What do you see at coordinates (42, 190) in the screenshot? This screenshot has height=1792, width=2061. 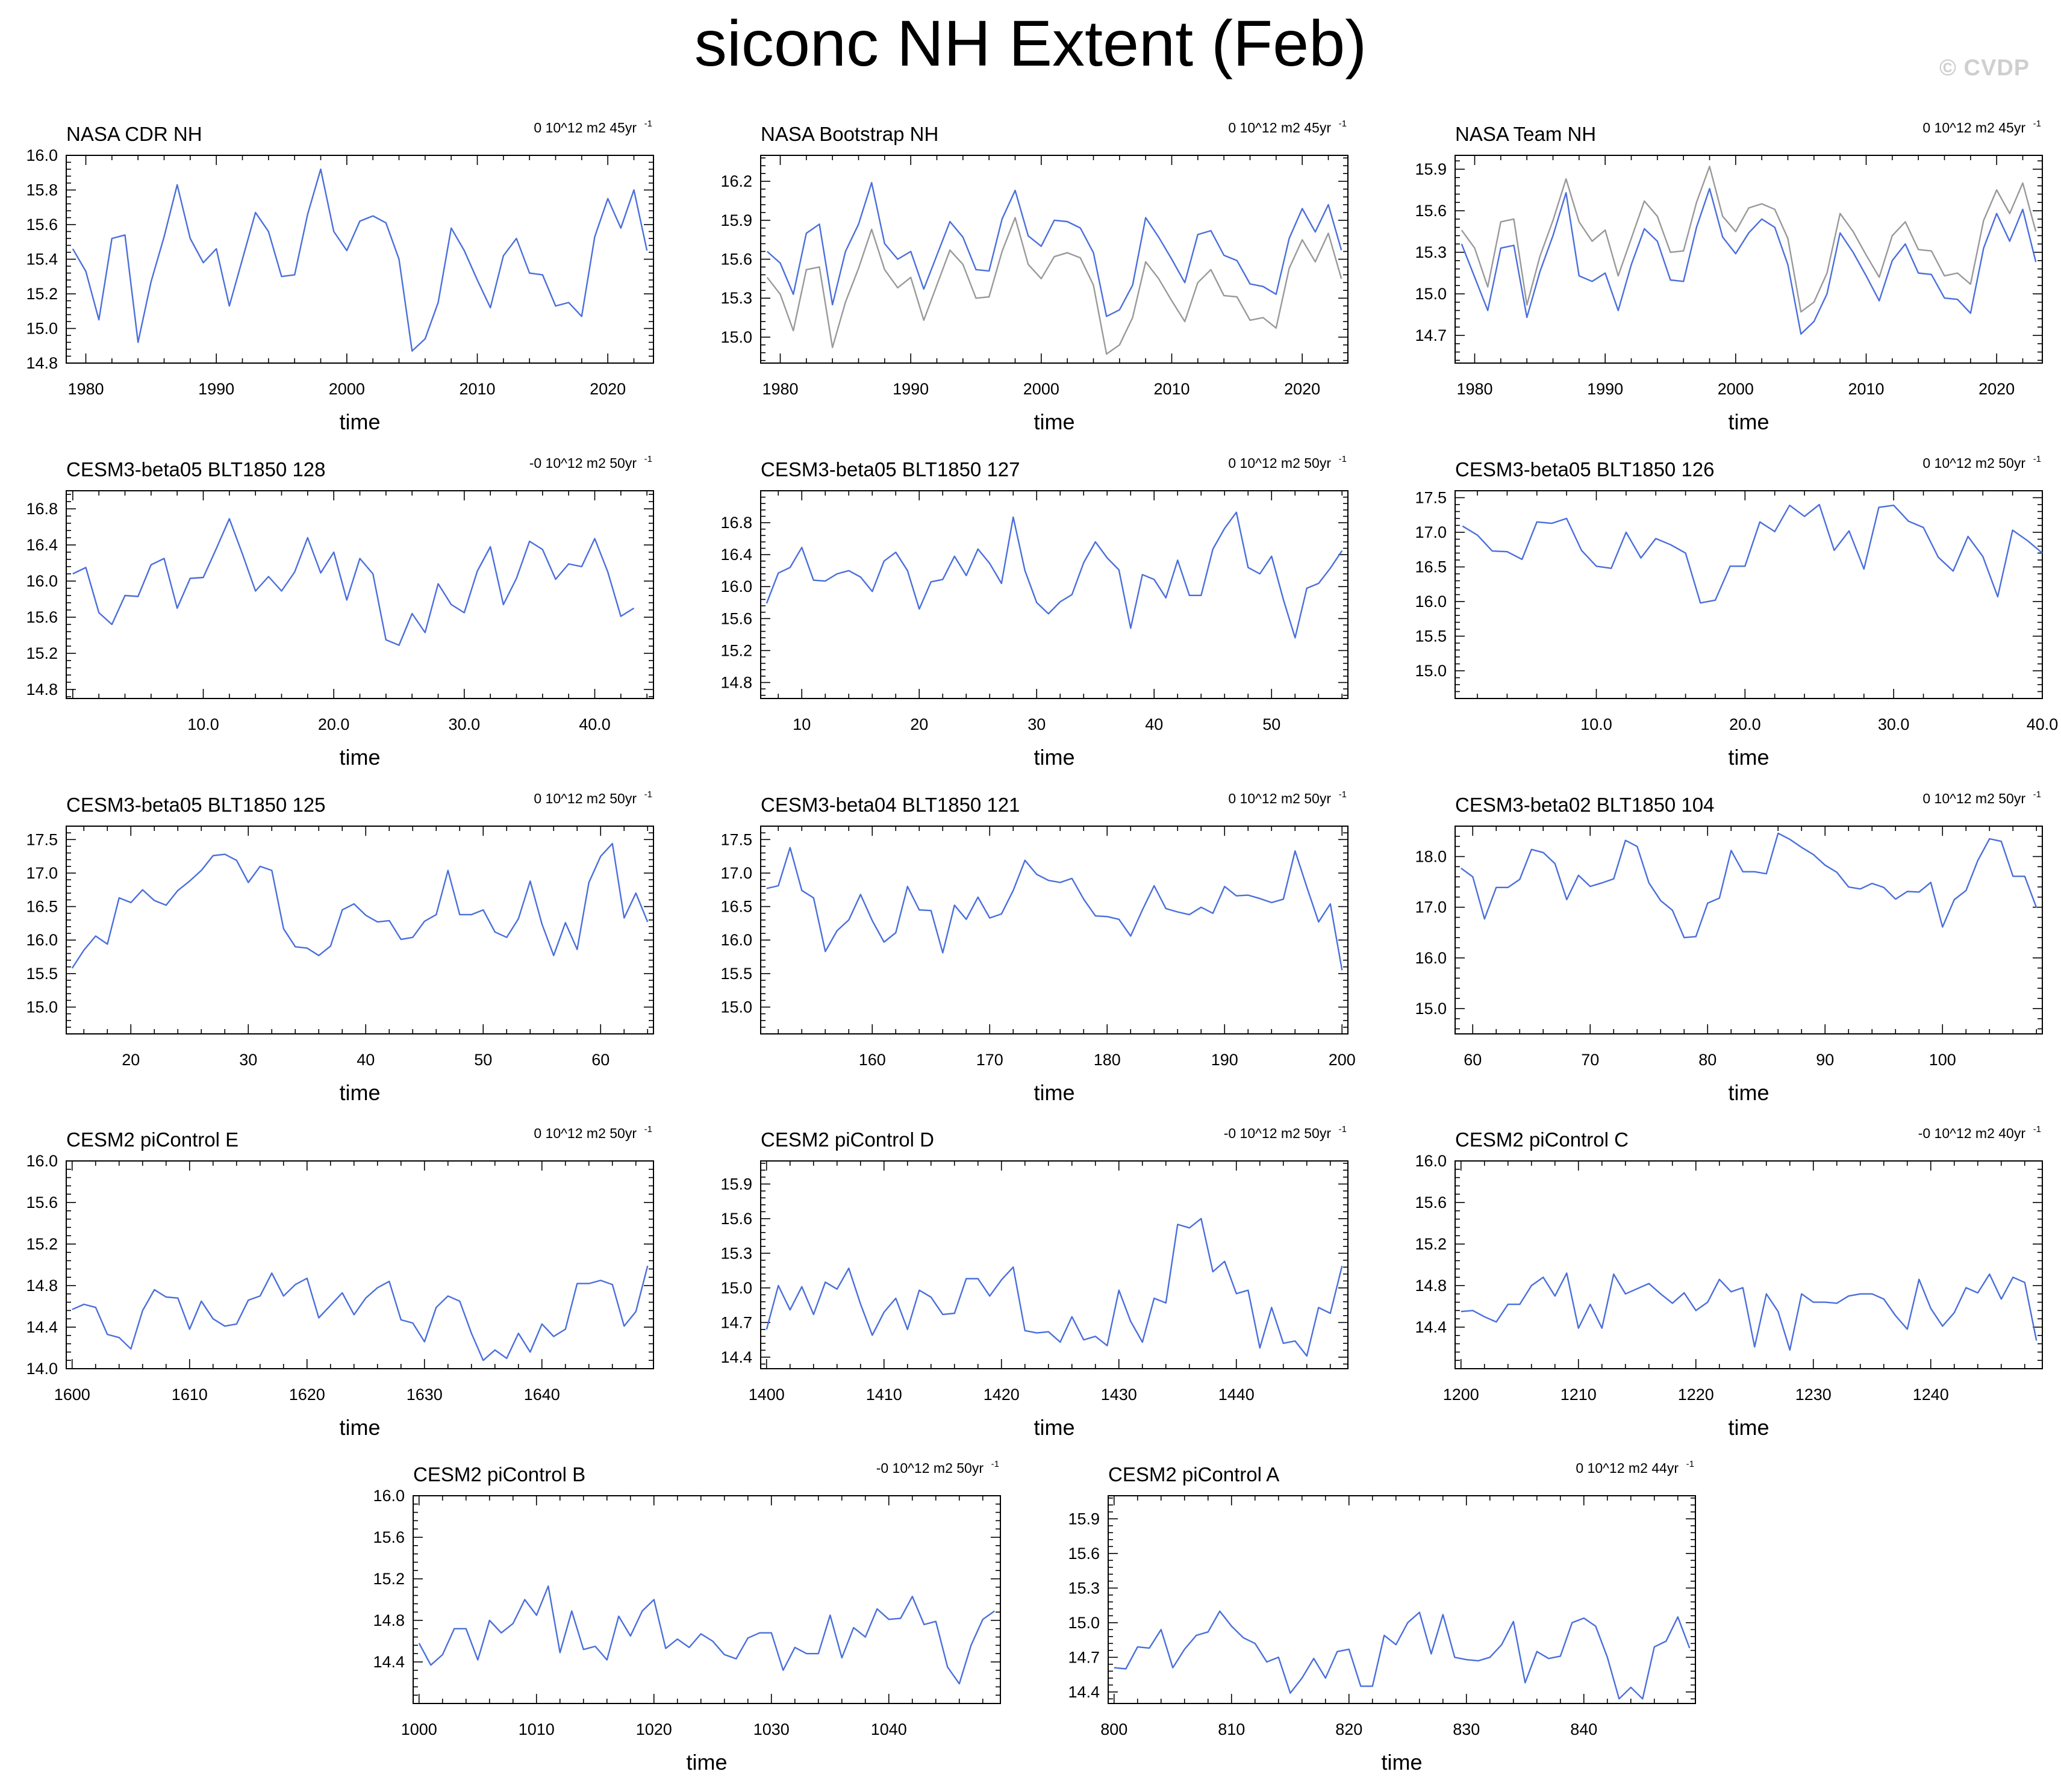 I see `y-tick-label: 15.8` at bounding box center [42, 190].